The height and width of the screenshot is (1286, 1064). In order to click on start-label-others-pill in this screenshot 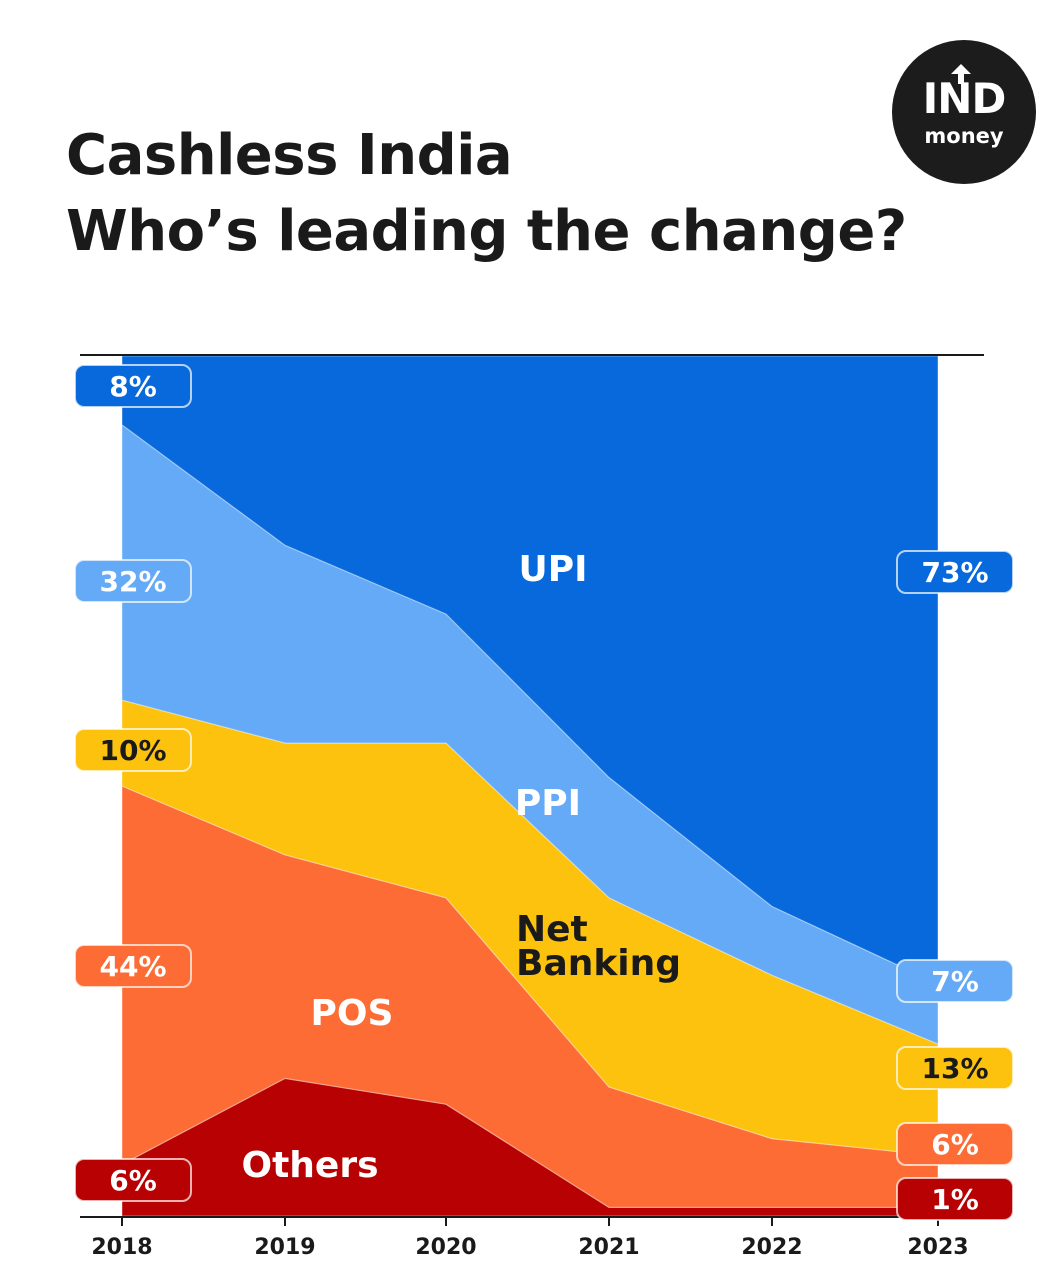, I will do `click(133, 1180)`.